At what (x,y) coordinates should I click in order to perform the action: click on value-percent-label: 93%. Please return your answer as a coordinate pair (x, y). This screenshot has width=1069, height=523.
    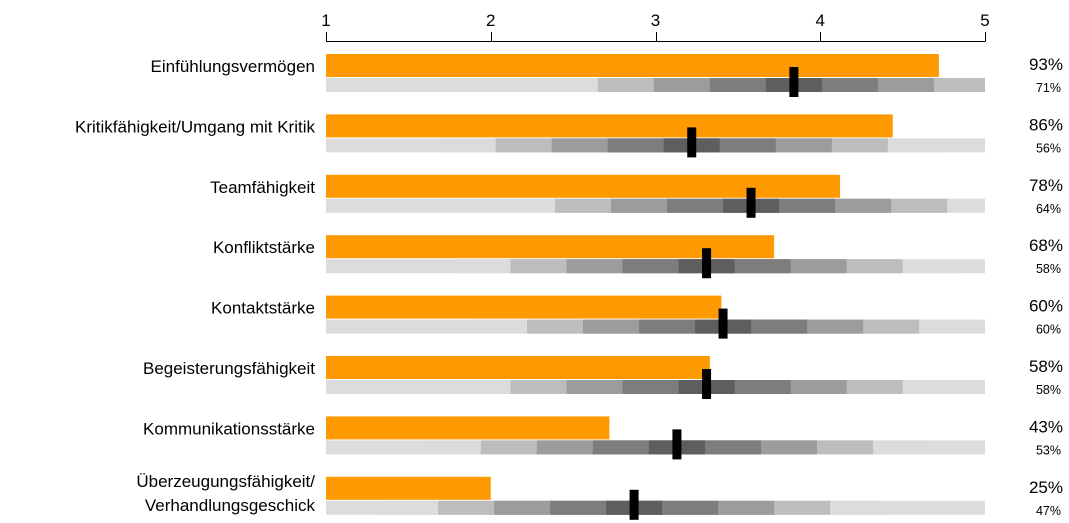
    Looking at the image, I should click on (1046, 64).